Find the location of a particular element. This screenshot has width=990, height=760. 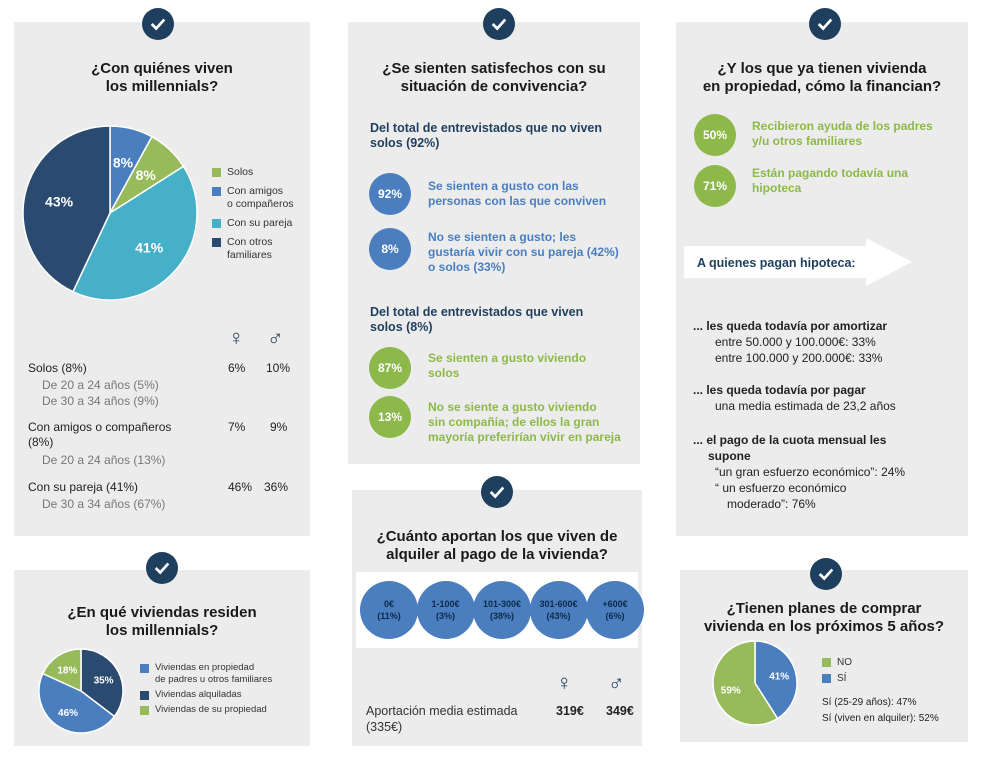

text-line: No se siente a gusto viviendo is located at coordinates (512, 407).